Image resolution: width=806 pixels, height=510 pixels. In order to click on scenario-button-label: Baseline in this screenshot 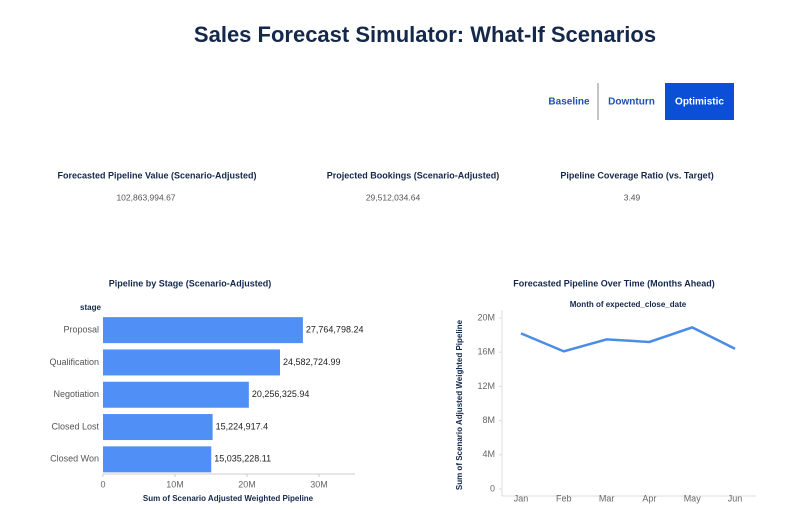, I will do `click(569, 102)`.